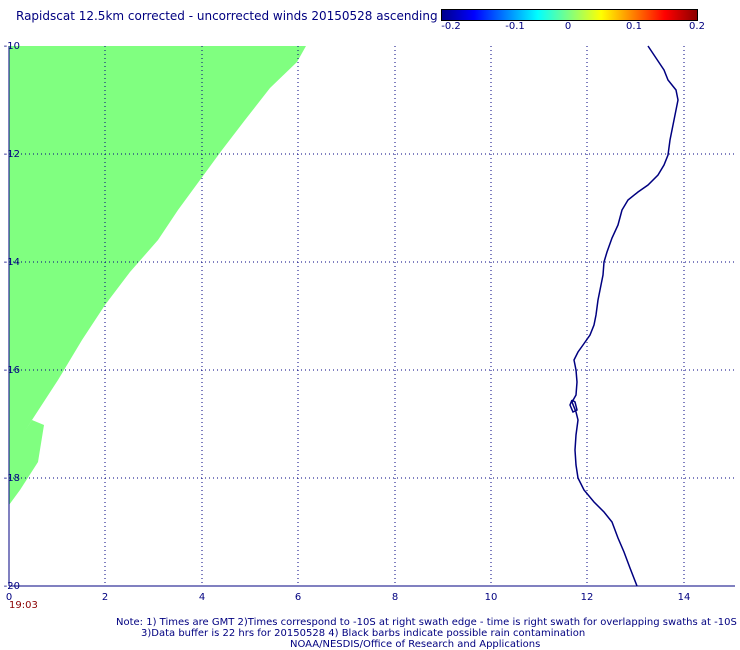 The height and width of the screenshot is (650, 740). What do you see at coordinates (12, 586) in the screenshot?
I see `y-tick-neg20: -20` at bounding box center [12, 586].